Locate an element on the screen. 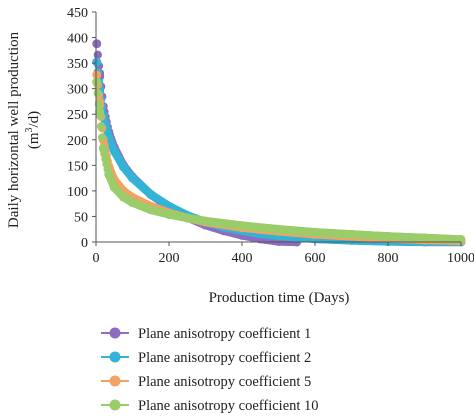  legend-item: Plane anisotropy coefficient 10 is located at coordinates (210, 406).